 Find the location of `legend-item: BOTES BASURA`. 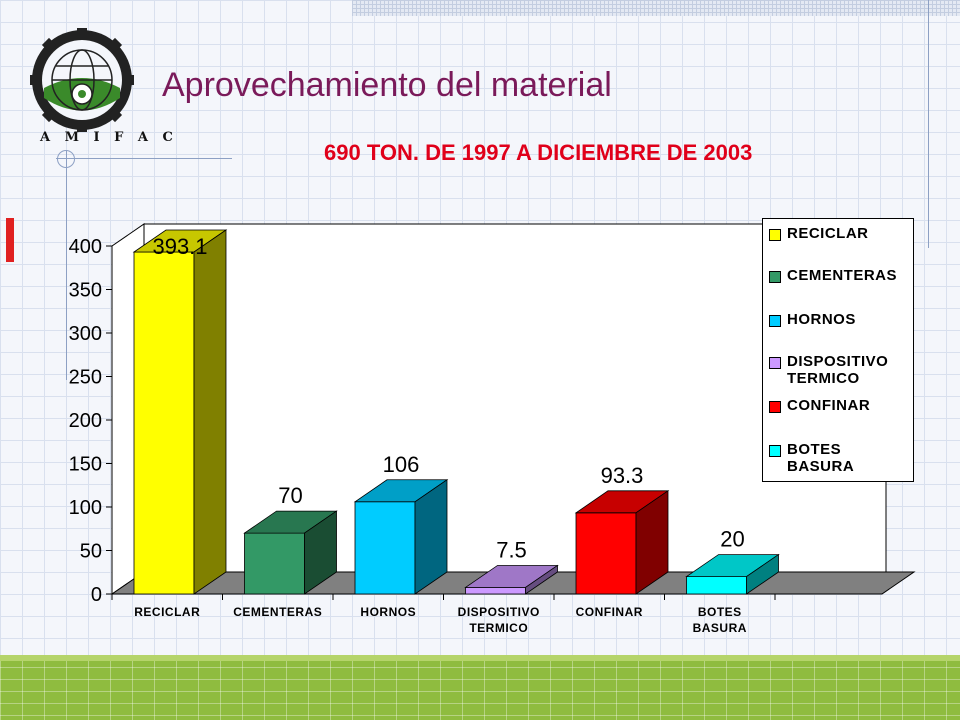

legend-item: BOTES BASURA is located at coordinates (843, 458).